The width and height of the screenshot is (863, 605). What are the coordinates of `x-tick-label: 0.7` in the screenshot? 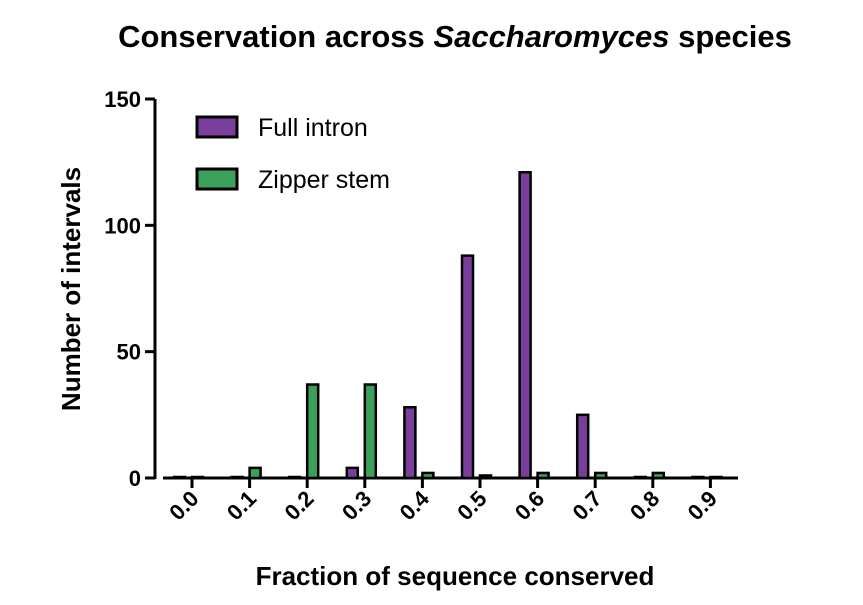 It's located at (586, 505).